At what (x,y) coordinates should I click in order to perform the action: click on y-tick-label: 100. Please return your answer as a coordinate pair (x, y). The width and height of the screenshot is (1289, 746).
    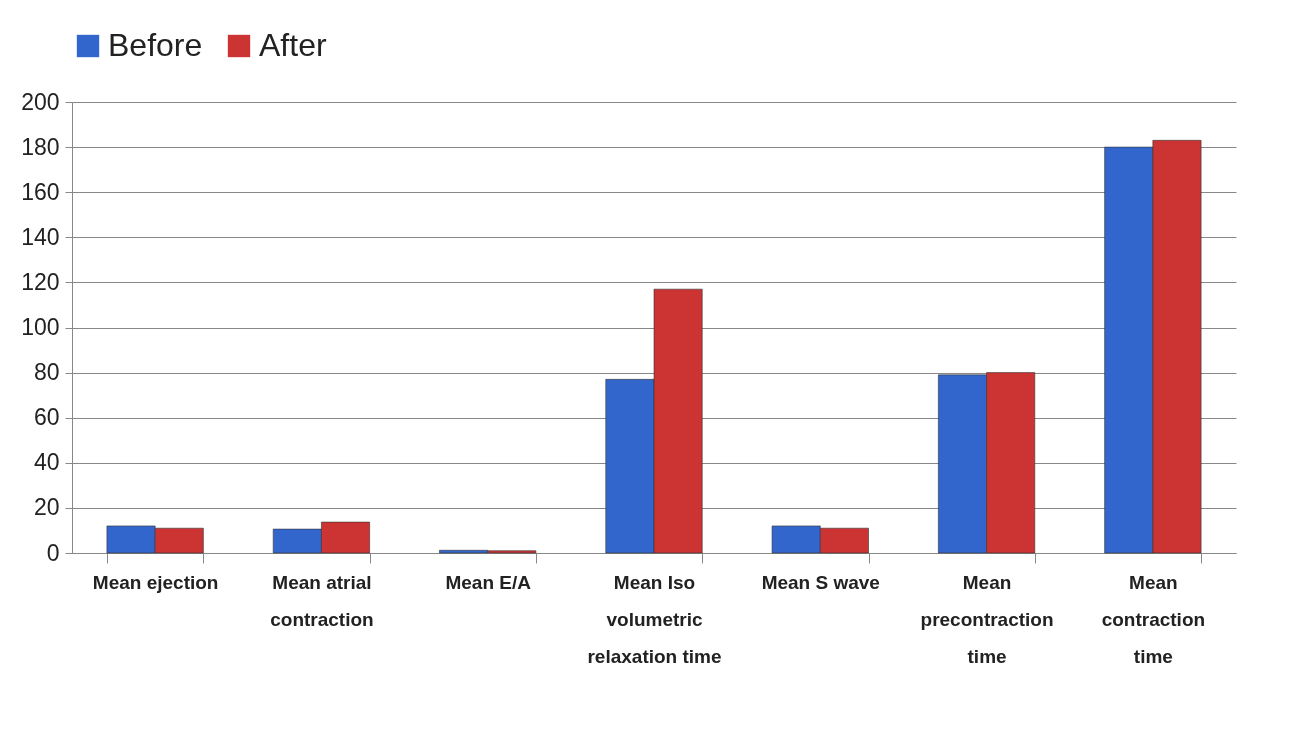
    Looking at the image, I should click on (40, 327).